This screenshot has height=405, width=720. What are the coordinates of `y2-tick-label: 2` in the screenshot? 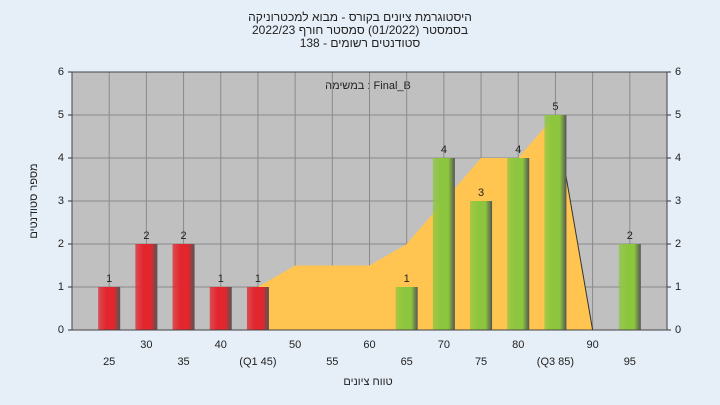 It's located at (678, 244).